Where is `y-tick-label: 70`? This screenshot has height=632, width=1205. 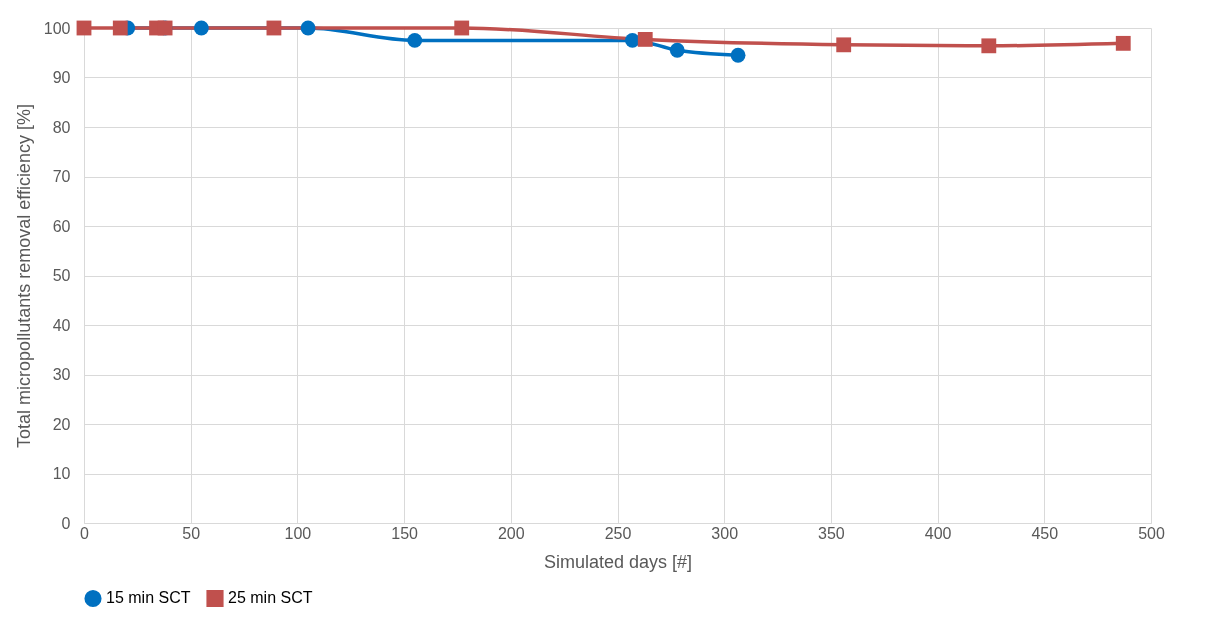 y-tick-label: 70 is located at coordinates (61, 176).